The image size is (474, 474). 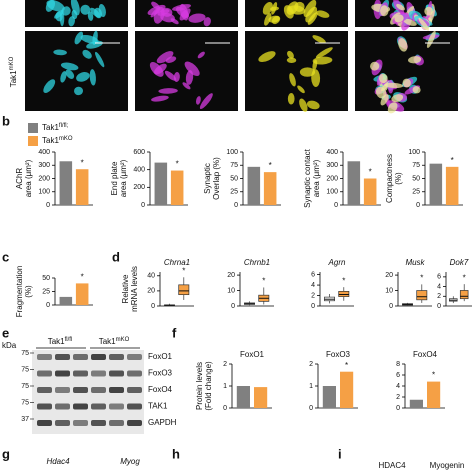 What do you see at coordinates (44, 152) in the screenshot?
I see `y-tick-label: 400` at bounding box center [44, 152].